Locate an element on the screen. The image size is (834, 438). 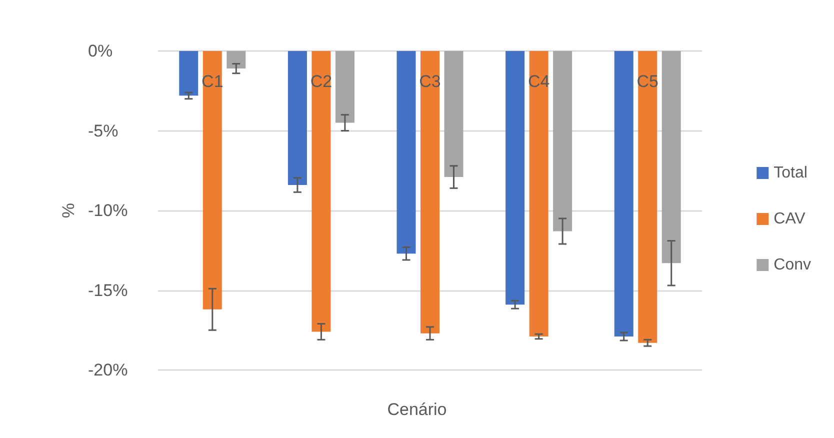
y-tick-label: -10% is located at coordinates (108, 210).